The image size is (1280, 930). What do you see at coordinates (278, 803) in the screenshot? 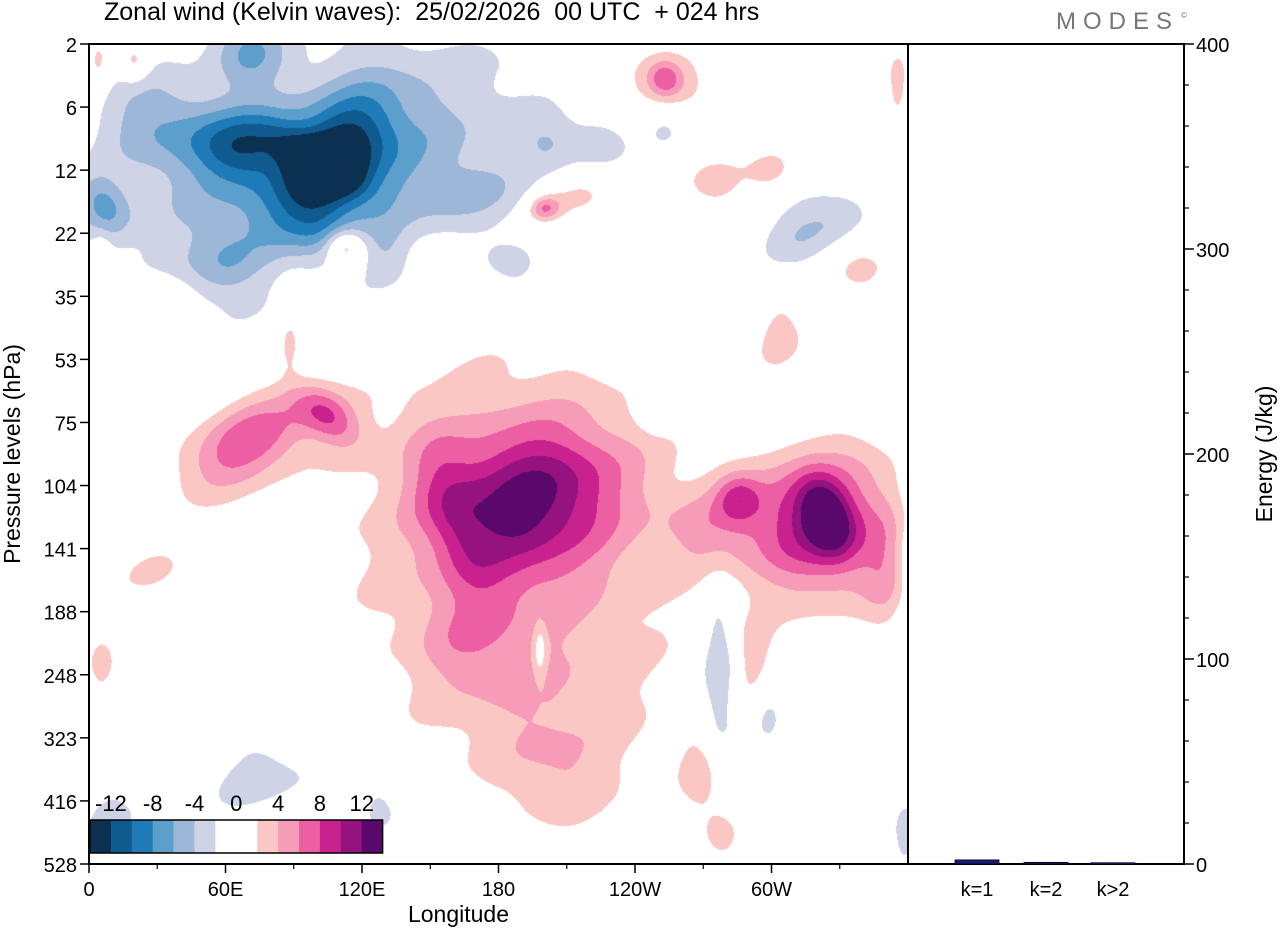
I see `colorbar-label: 4` at bounding box center [278, 803].